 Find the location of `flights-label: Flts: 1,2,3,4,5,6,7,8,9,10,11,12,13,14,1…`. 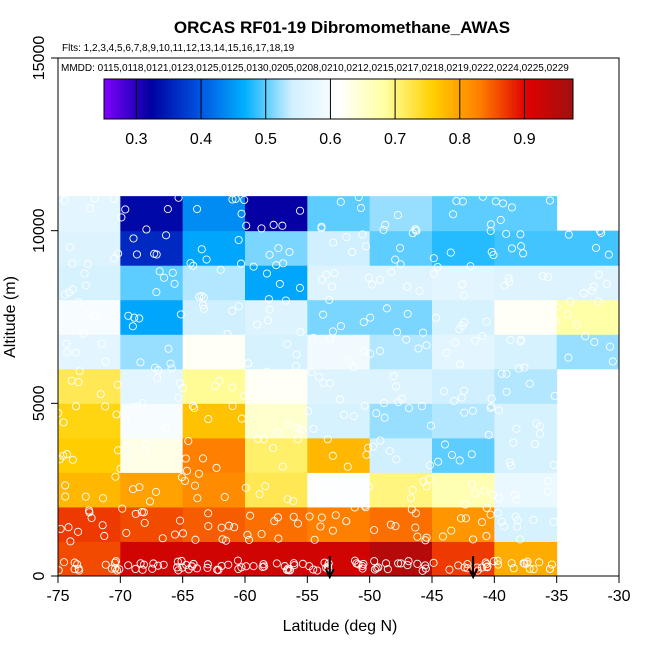

flights-label: Flts: 1,2,3,4,5,6,7,8,9,10,11,12,13,14,1… is located at coordinates (178, 48).